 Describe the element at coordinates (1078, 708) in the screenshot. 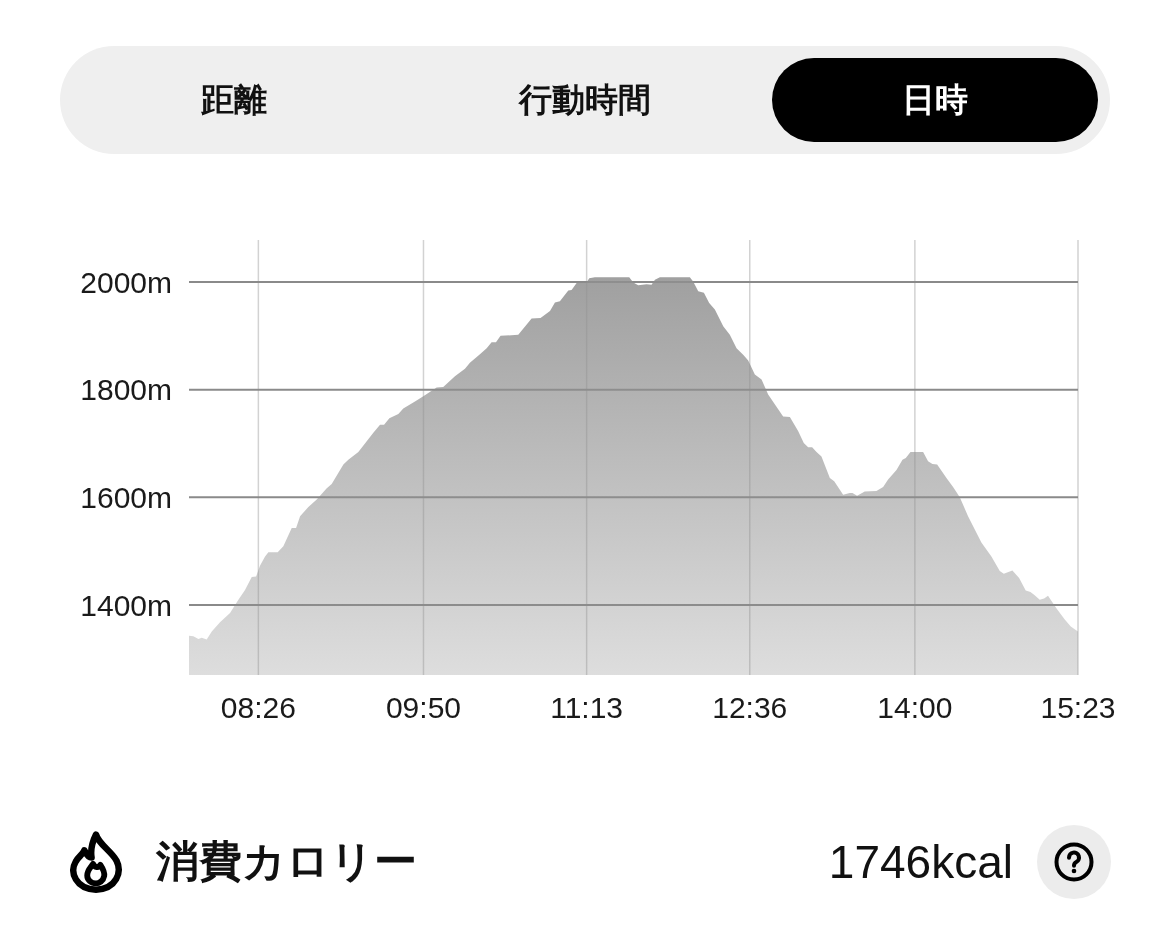

I see `x-tick-label: 15:23` at that location.